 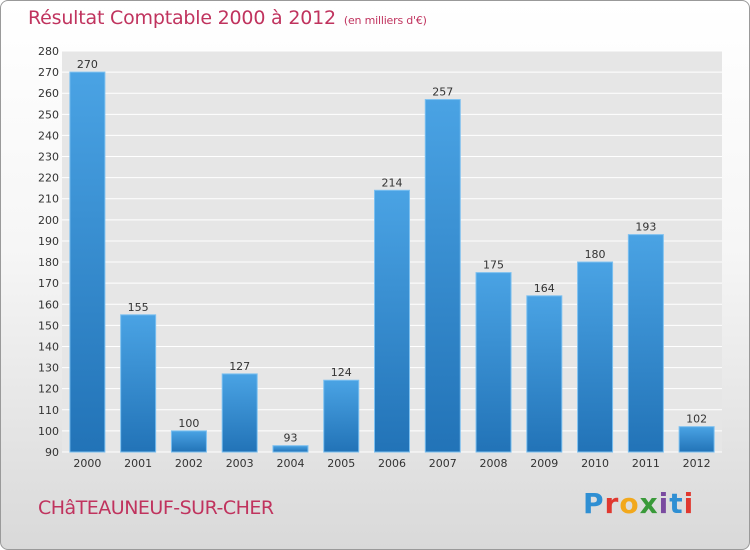 I want to click on chart-subtitle: (en milliers d'€), so click(x=385, y=20).